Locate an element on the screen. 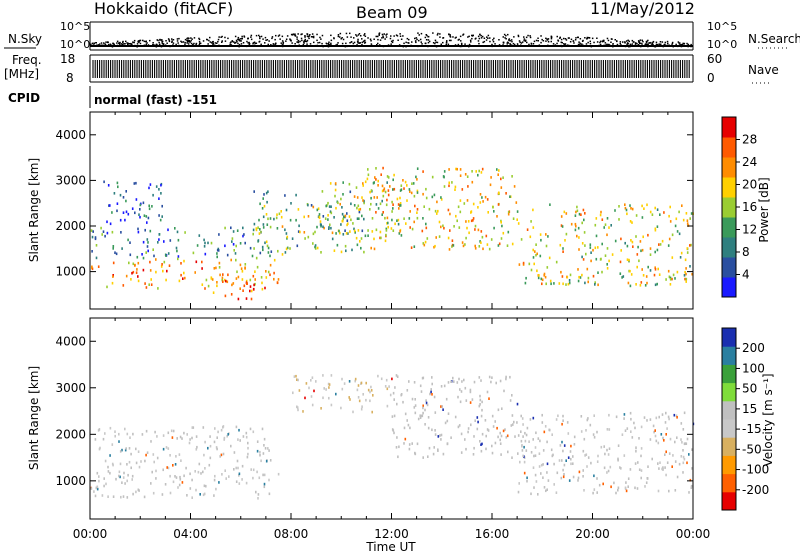  colorbar-swatch is located at coordinates (729, 227).